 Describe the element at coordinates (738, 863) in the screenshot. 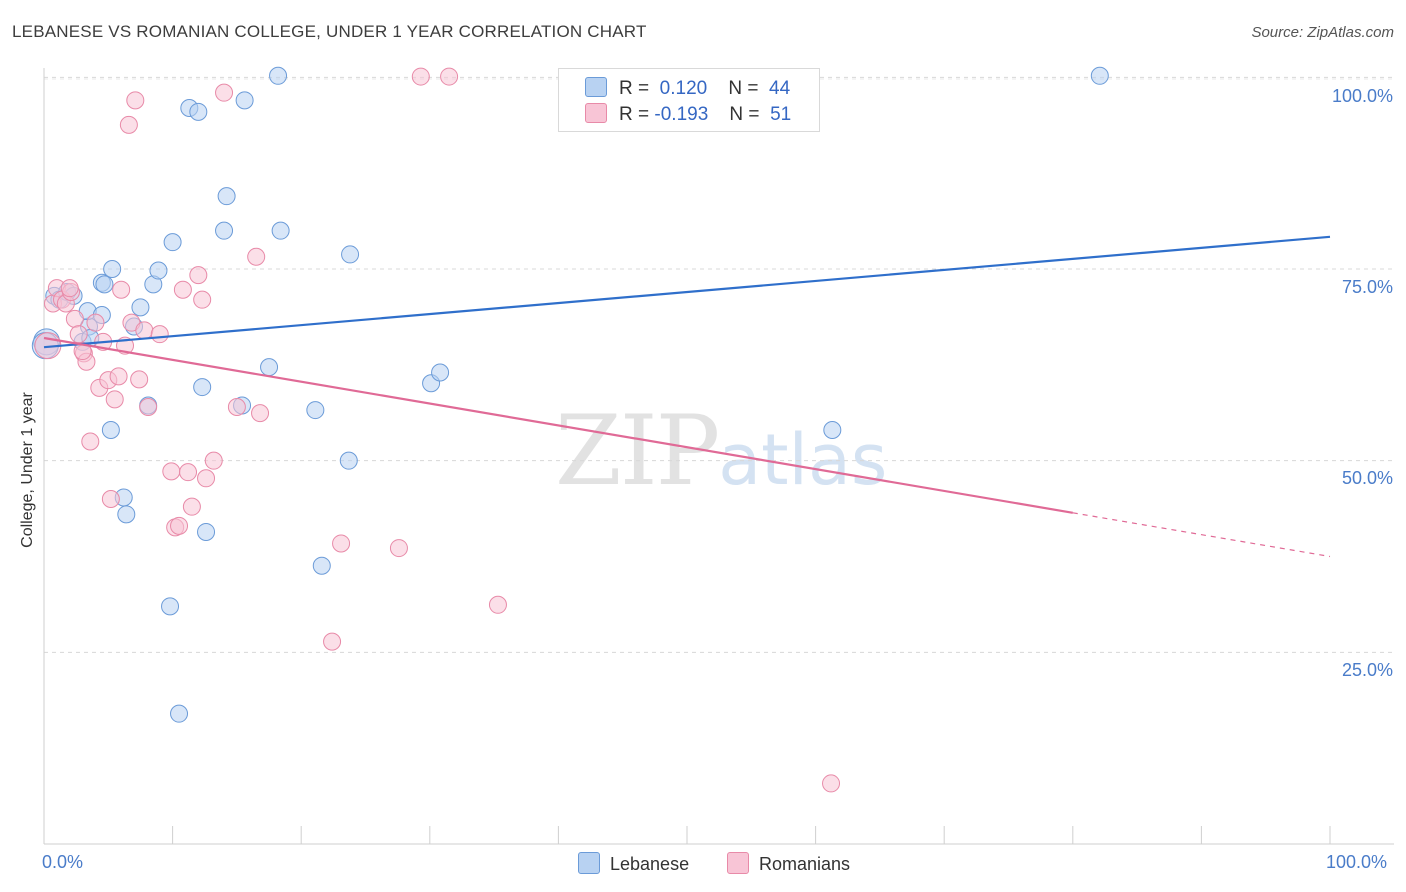

I see `romanians-legend-swatch-icon` at that location.